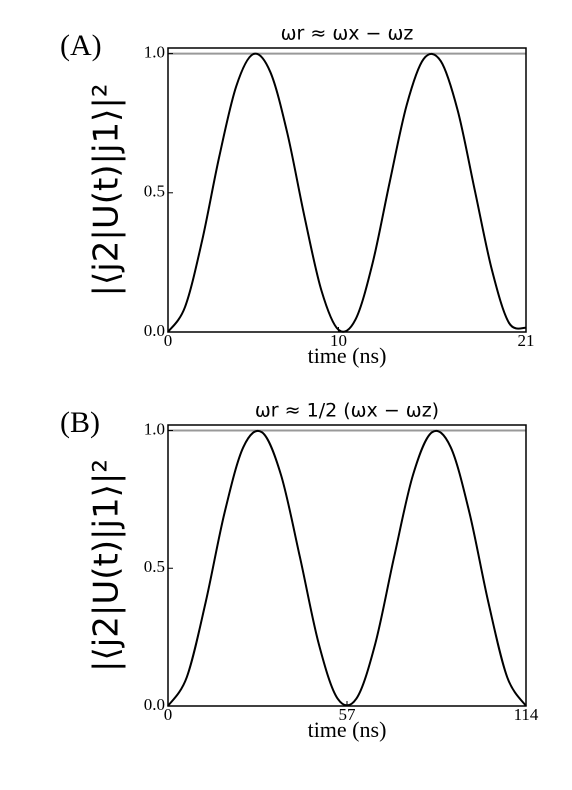 The width and height of the screenshot is (572, 790). What do you see at coordinates (348, 714) in the screenshot?
I see `x-tick-label: 57` at bounding box center [348, 714].